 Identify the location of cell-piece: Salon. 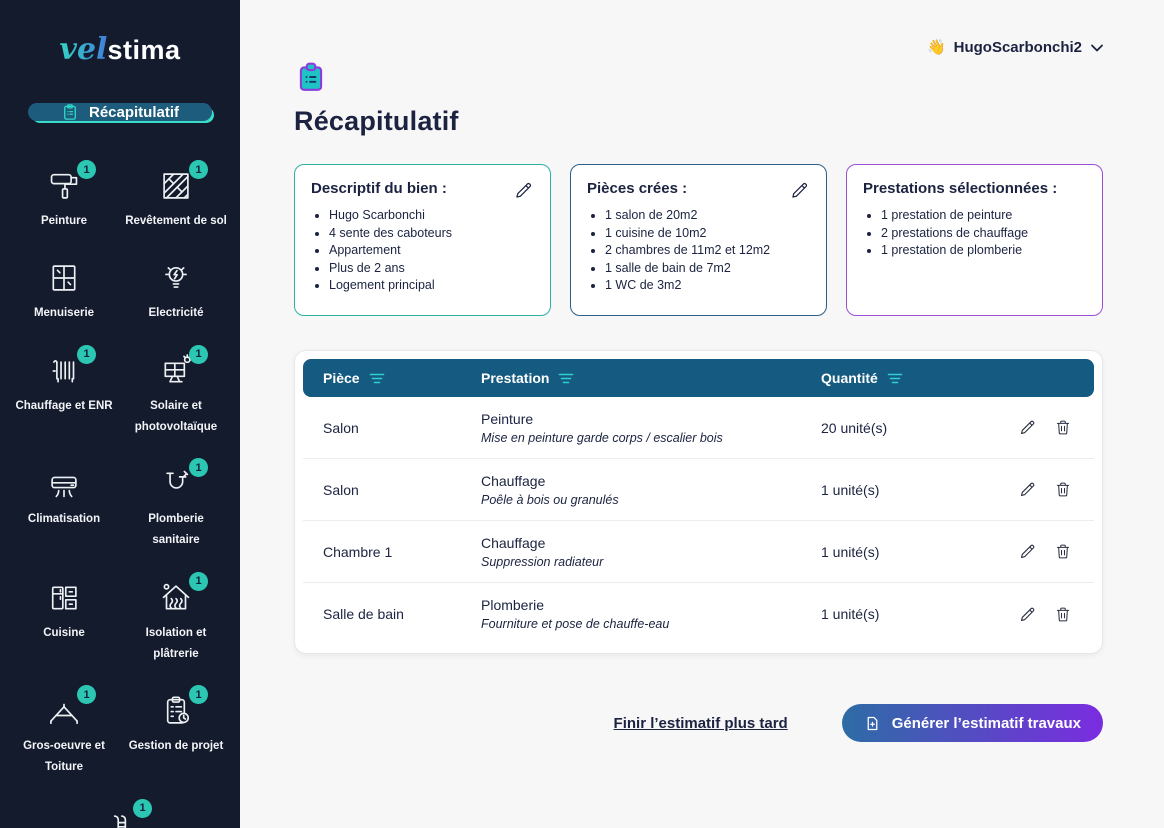
(341, 489).